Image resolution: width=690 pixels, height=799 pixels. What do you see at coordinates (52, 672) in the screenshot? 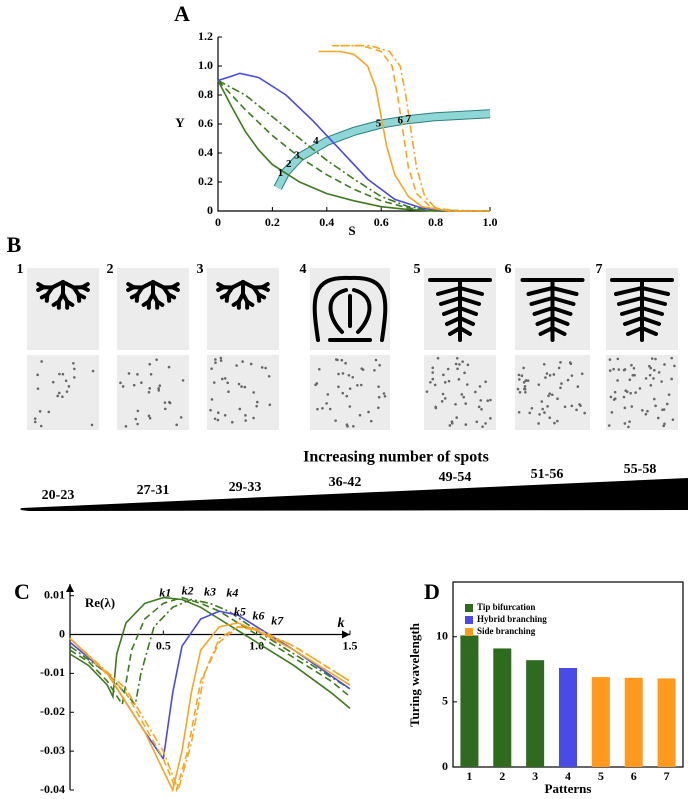
I see `y-tick-label: -0.01` at bounding box center [52, 672].